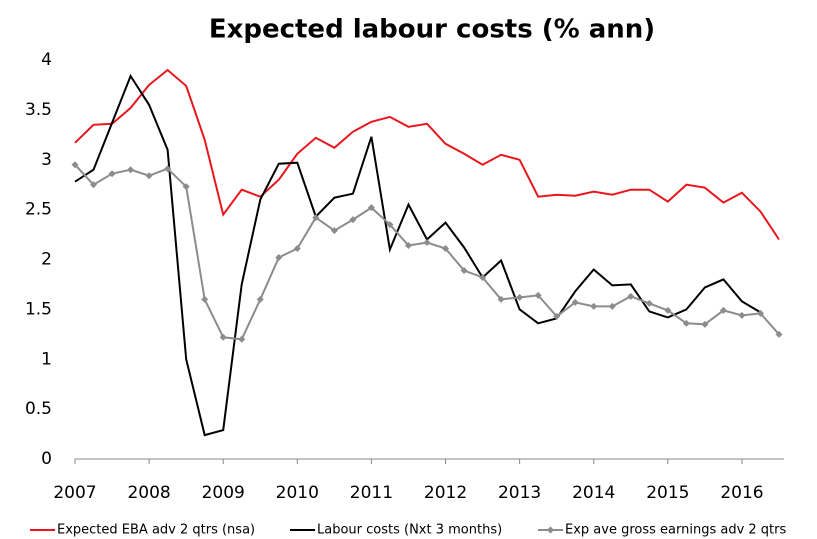 The height and width of the screenshot is (539, 817). I want to click on x-tick-label: 2007, so click(74, 493).